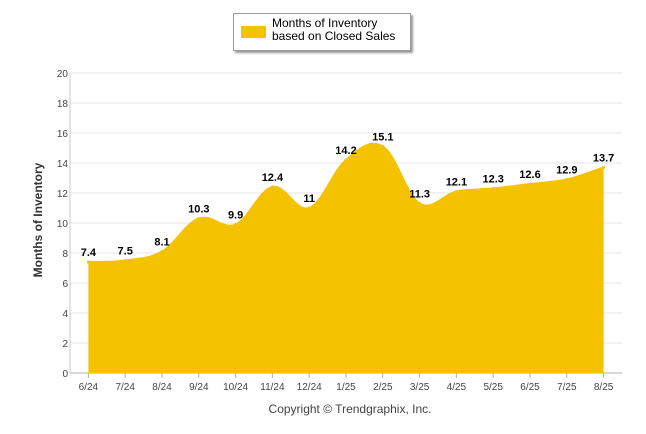 The image size is (646, 434). I want to click on x-tick-label: 2/25, so click(383, 387).